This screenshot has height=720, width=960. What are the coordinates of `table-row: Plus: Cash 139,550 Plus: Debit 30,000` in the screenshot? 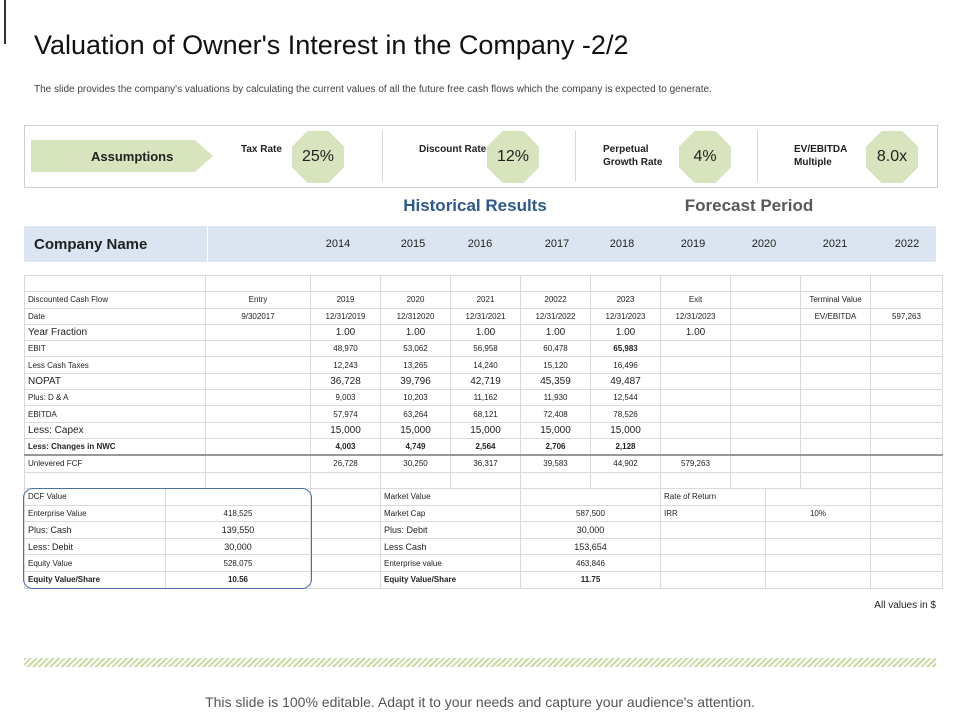 It's located at (483, 530).